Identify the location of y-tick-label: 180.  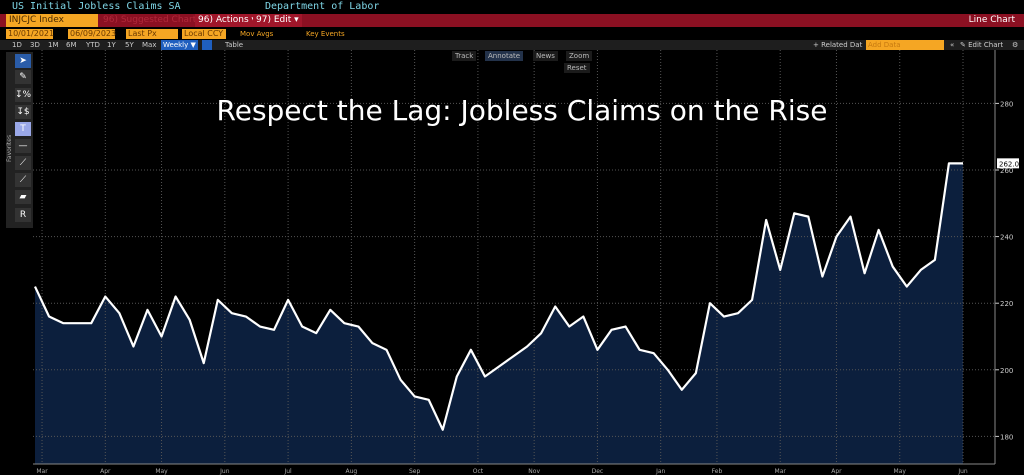
(1006, 437).